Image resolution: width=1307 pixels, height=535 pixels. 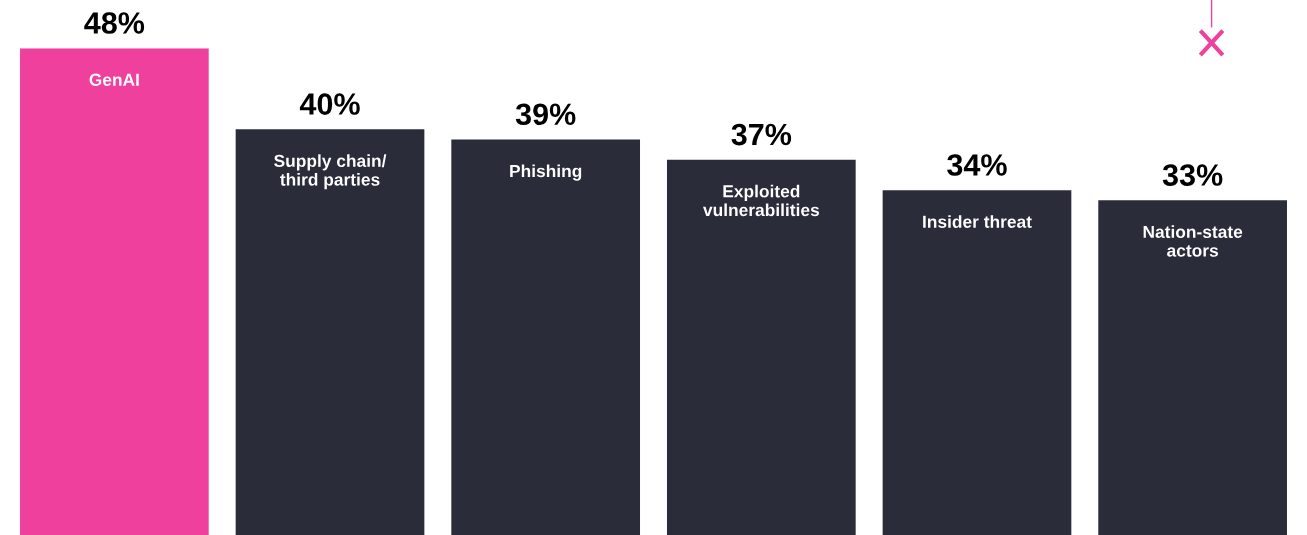 What do you see at coordinates (546, 172) in the screenshot?
I see `x-tick-label: Phishing` at bounding box center [546, 172].